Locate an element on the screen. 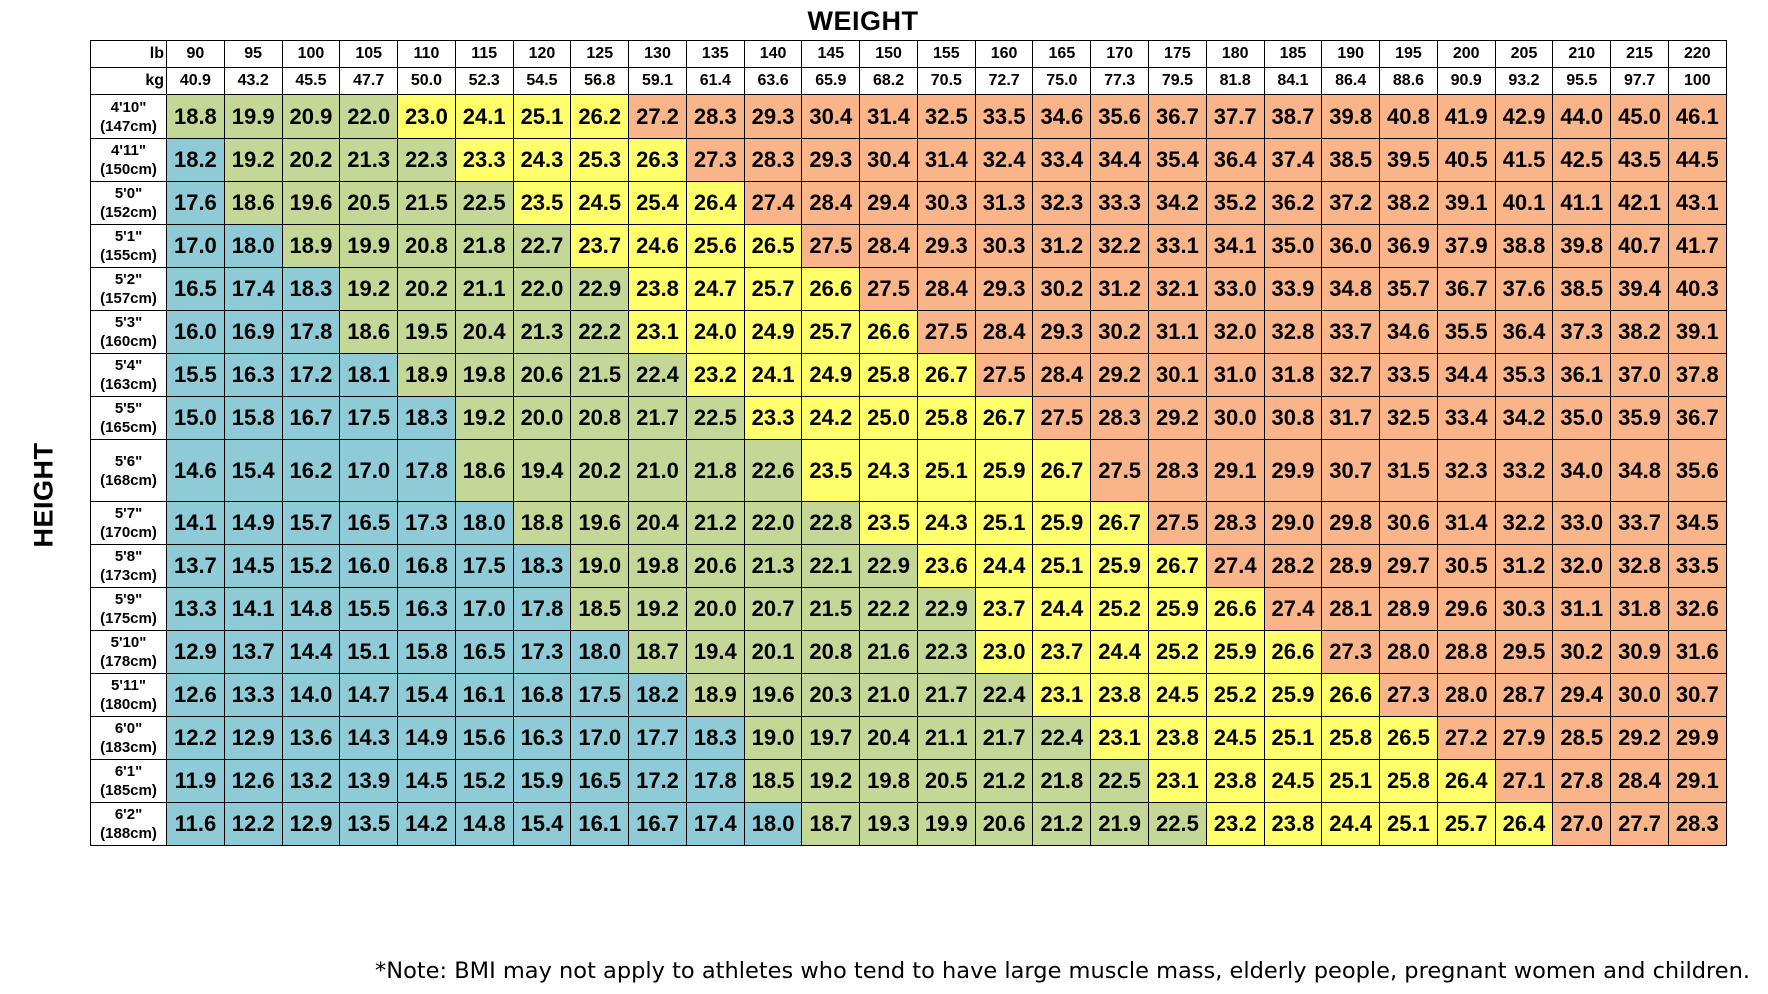  bmi-cell: 20.0 is located at coordinates (542, 418).